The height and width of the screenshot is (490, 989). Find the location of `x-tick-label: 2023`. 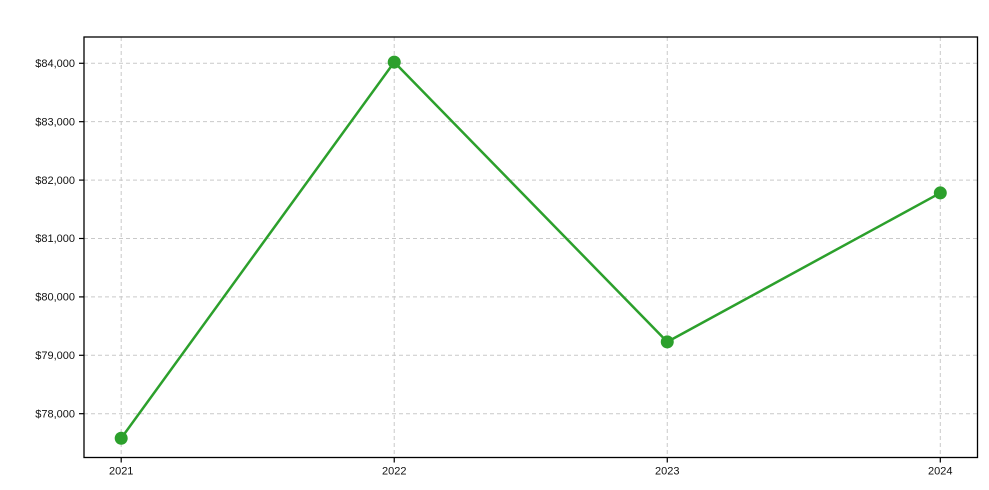

x-tick-label: 2023 is located at coordinates (667, 472).